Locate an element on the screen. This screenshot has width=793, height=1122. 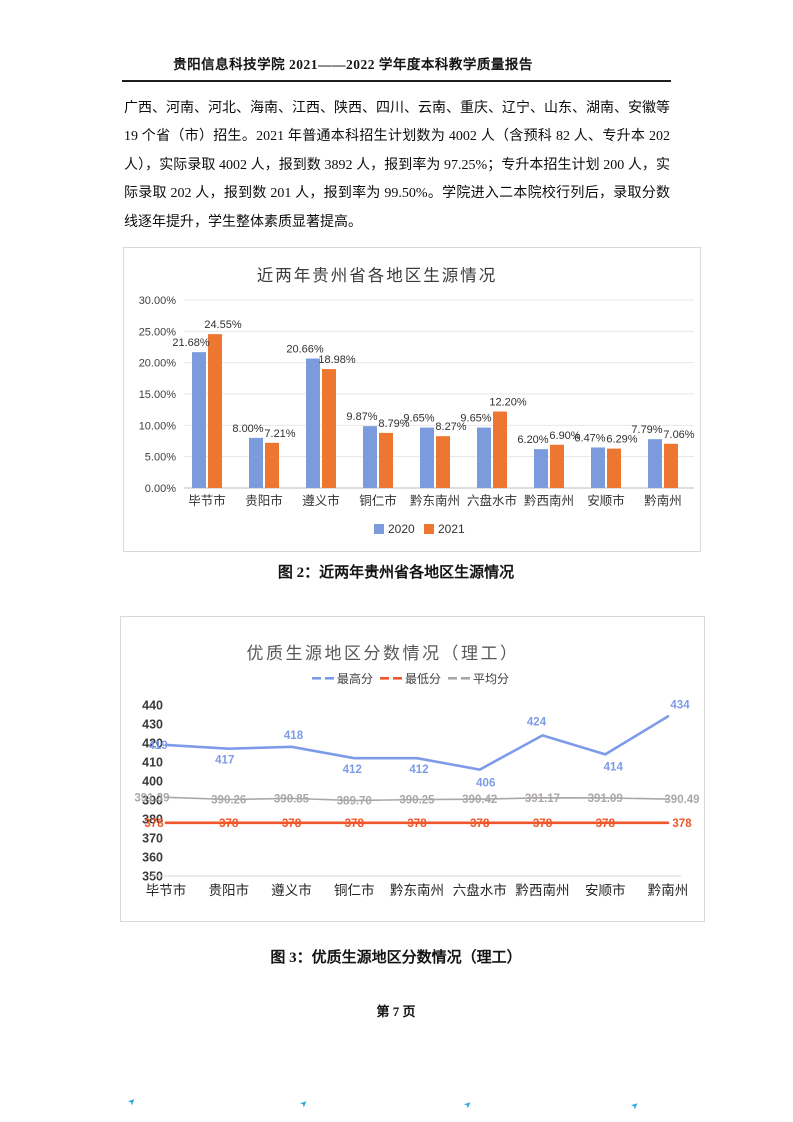
category-label: 黔东南州 is located at coordinates (435, 500).